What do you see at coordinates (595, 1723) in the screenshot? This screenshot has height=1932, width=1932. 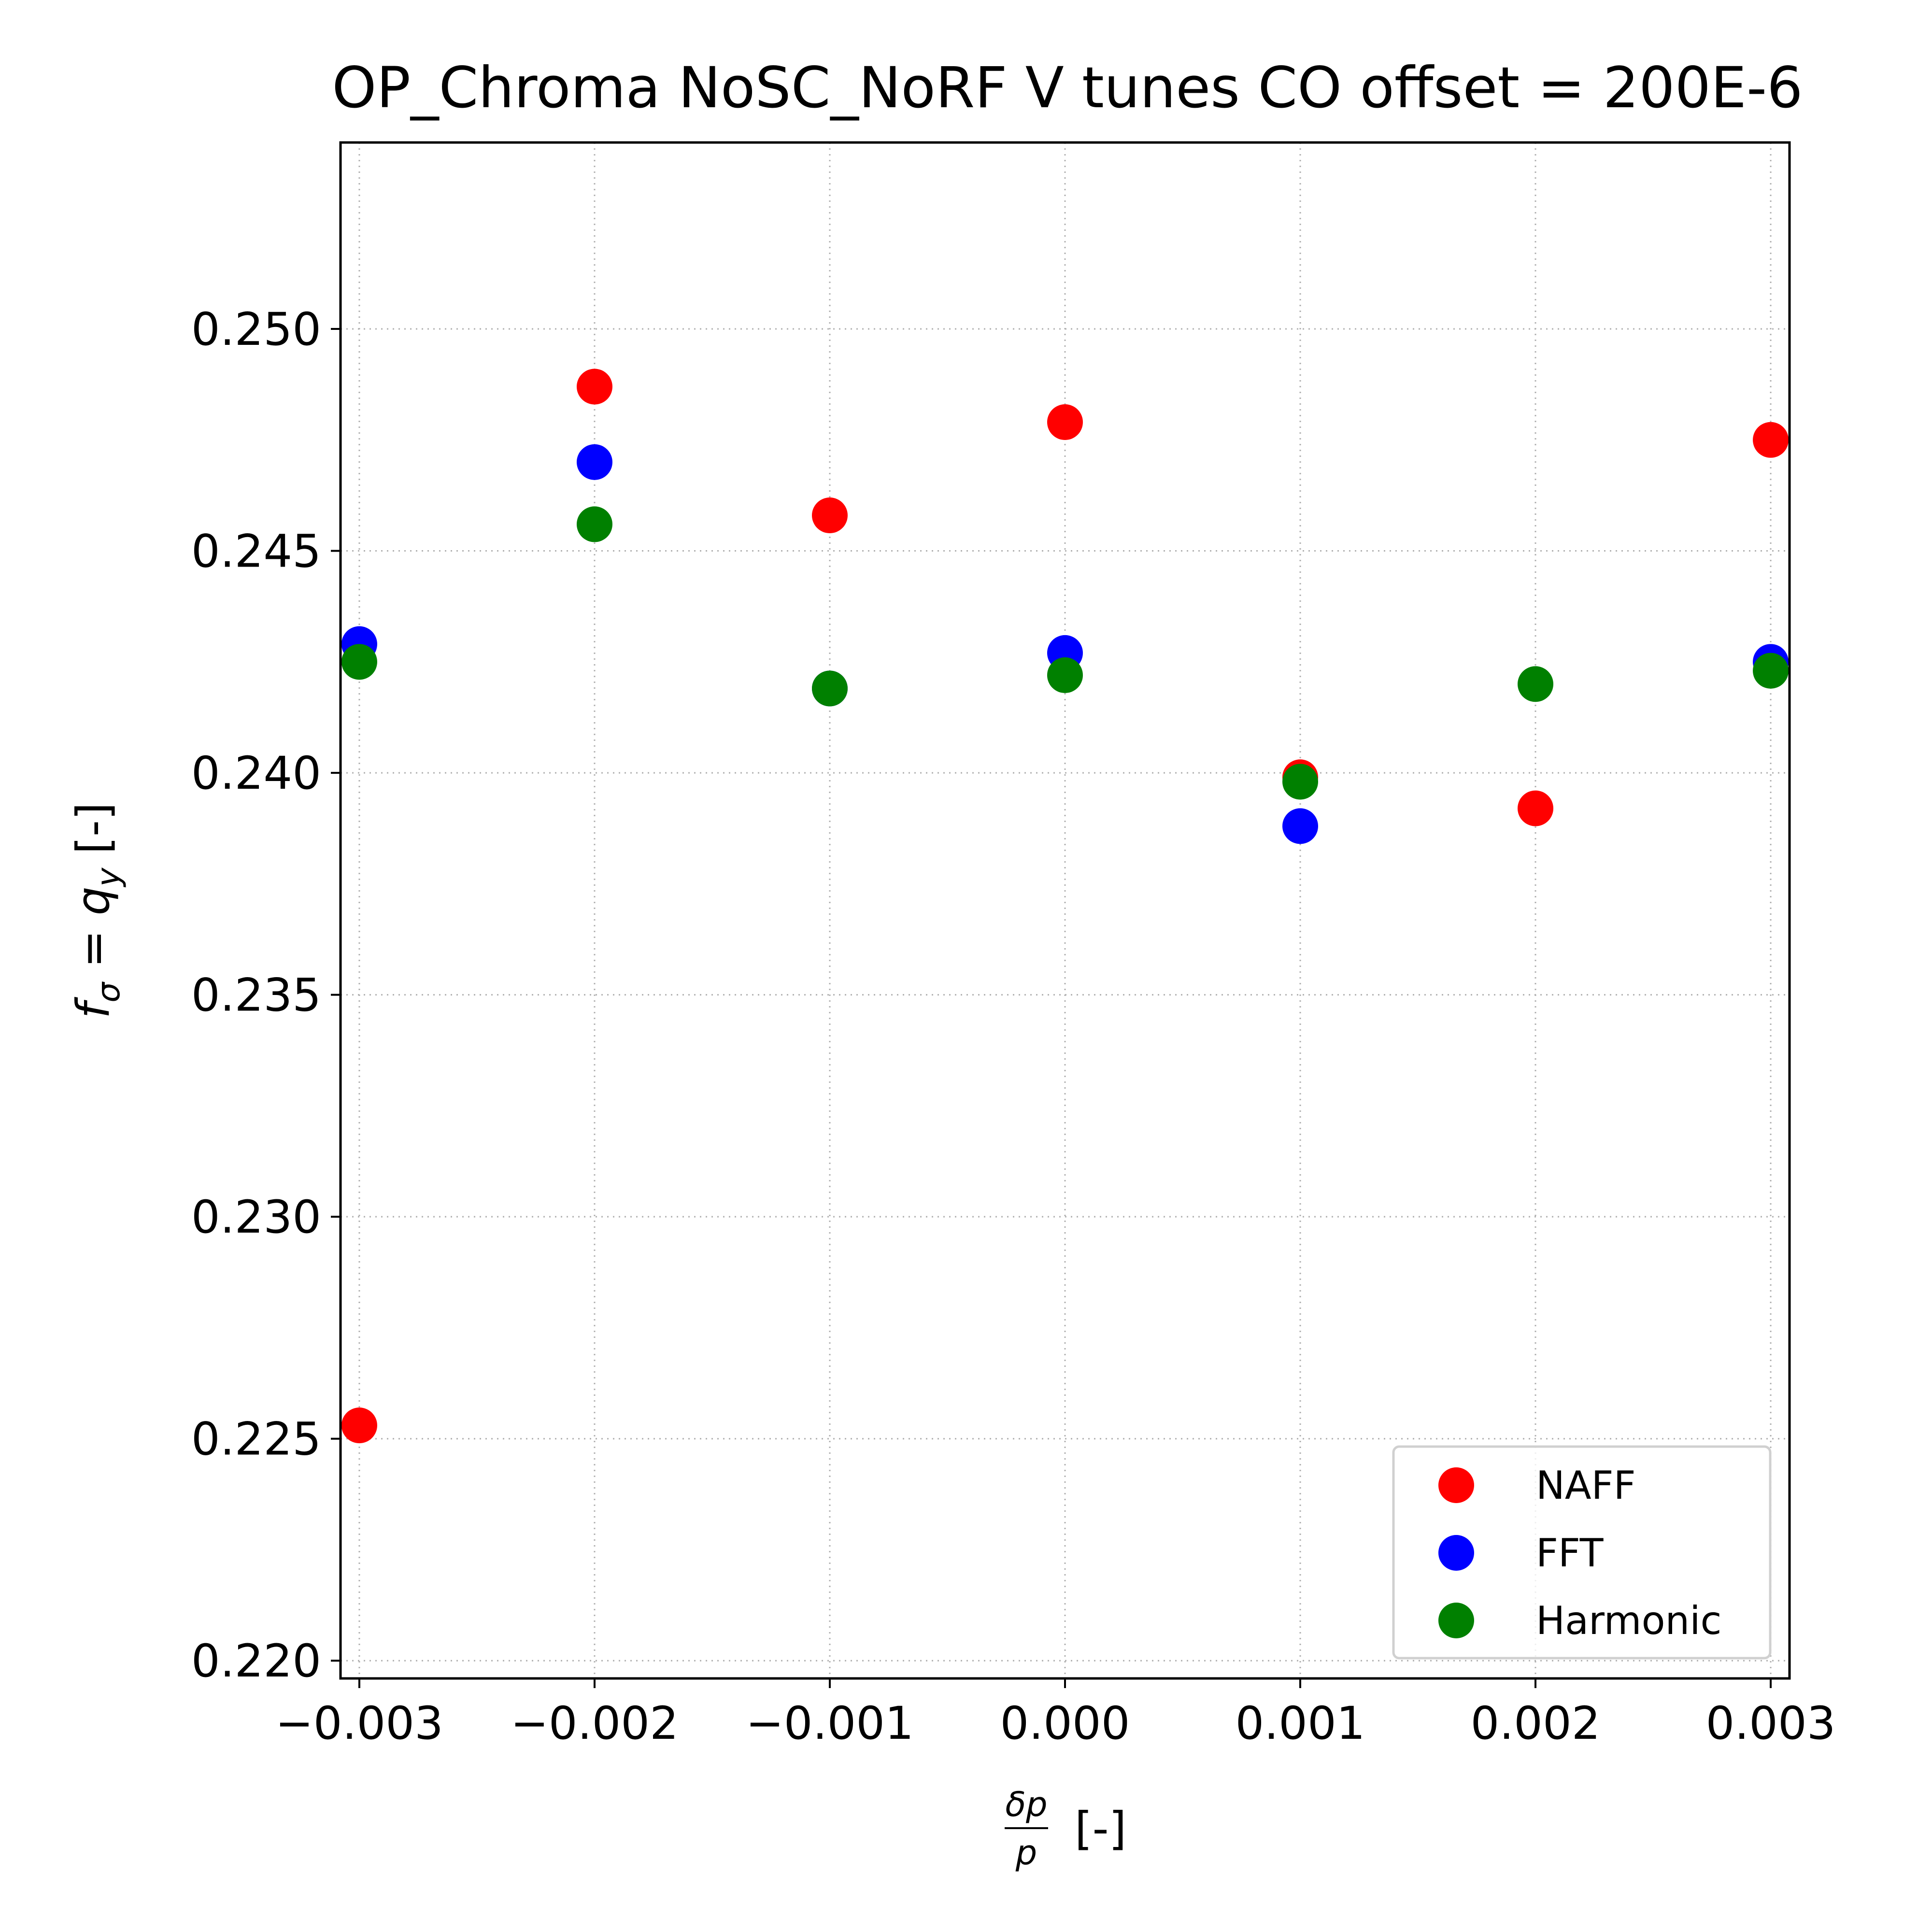 I see `x-tick-label: −0.002` at bounding box center [595, 1723].